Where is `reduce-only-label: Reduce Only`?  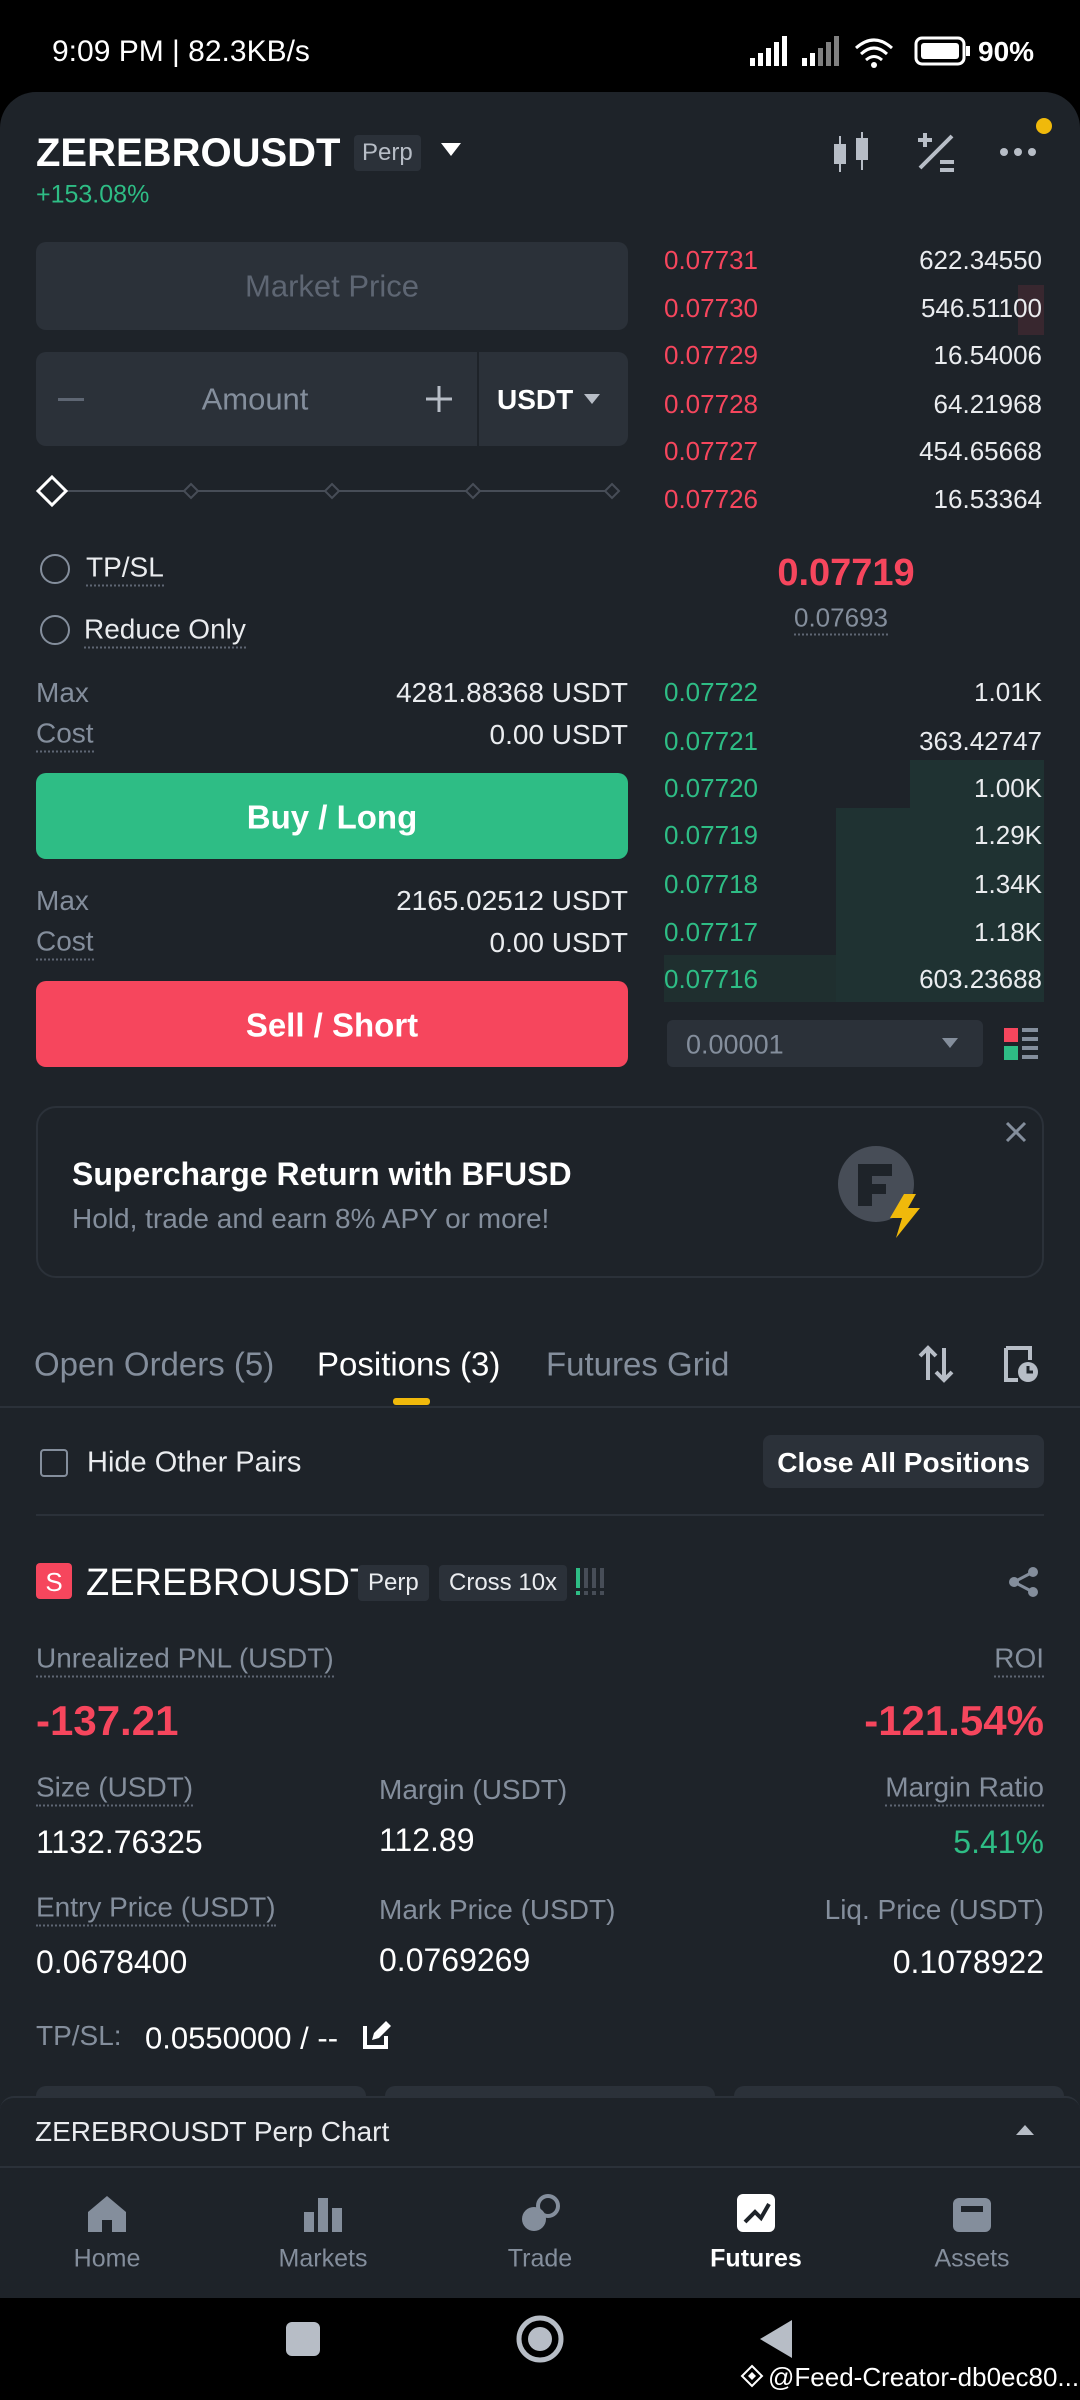
reduce-only-label: Reduce Only is located at coordinates (165, 632).